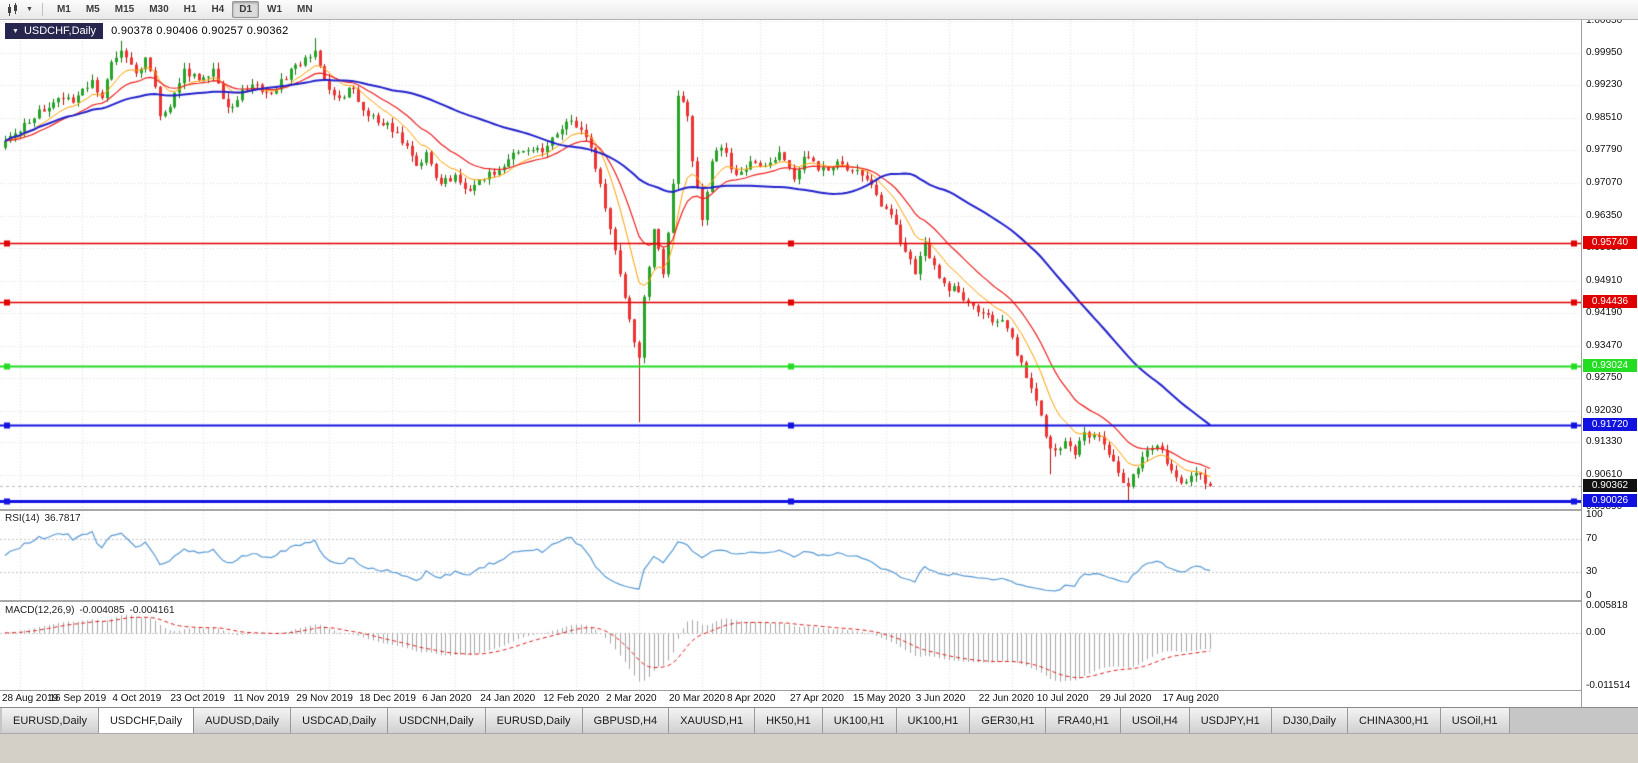  I want to click on price-tick: 0.94910, so click(1604, 280).